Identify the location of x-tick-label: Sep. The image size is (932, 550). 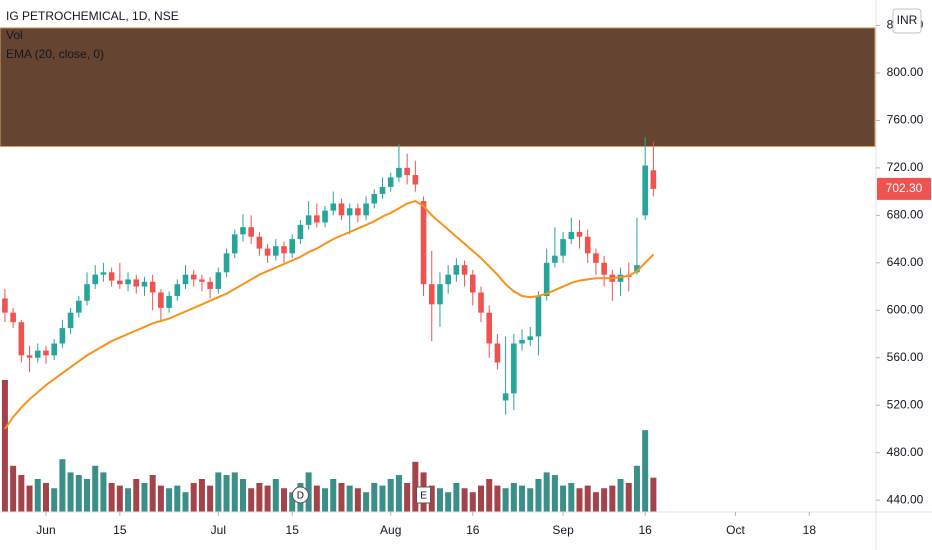
(563, 530).